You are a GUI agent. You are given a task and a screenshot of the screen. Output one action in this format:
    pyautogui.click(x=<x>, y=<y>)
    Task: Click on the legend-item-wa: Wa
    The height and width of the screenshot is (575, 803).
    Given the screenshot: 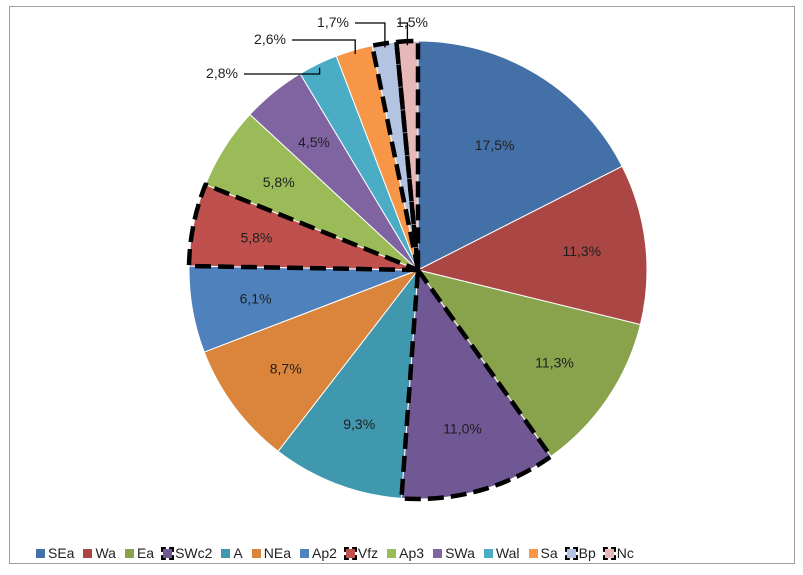 What is the action you would take?
    pyautogui.click(x=99, y=553)
    